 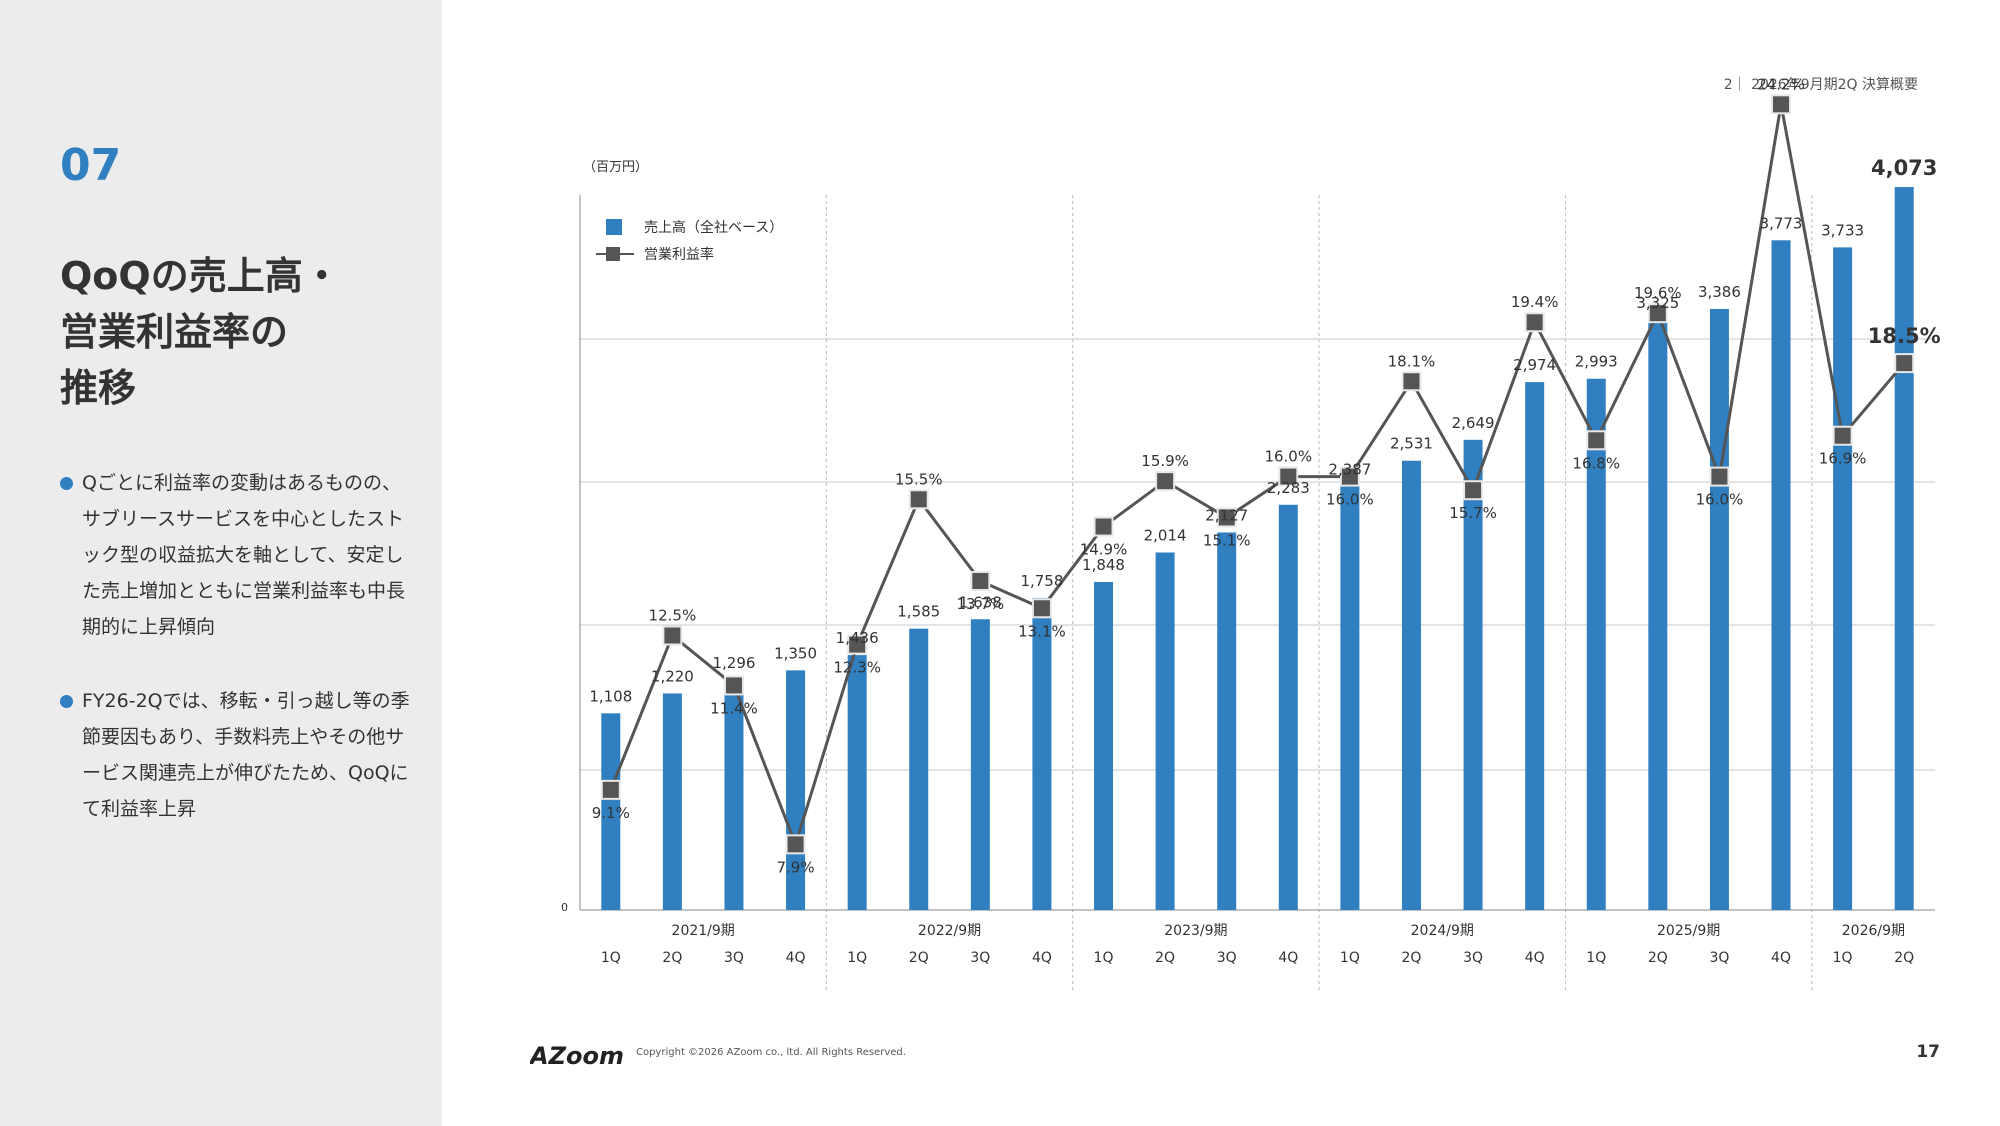 What do you see at coordinates (1873, 931) in the screenshot?
I see `year-tick-label: 2026/9期` at bounding box center [1873, 931].